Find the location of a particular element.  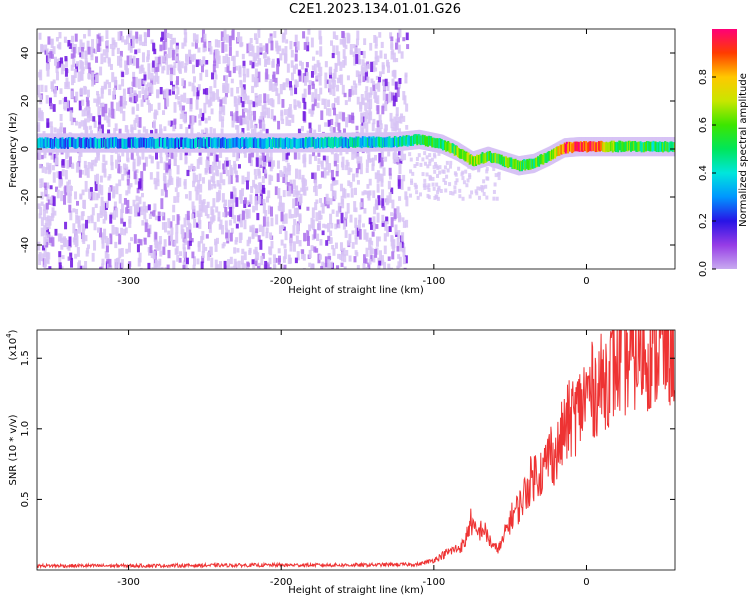

y-axis-label: Frequency (Hz) is located at coordinates (13, 150).